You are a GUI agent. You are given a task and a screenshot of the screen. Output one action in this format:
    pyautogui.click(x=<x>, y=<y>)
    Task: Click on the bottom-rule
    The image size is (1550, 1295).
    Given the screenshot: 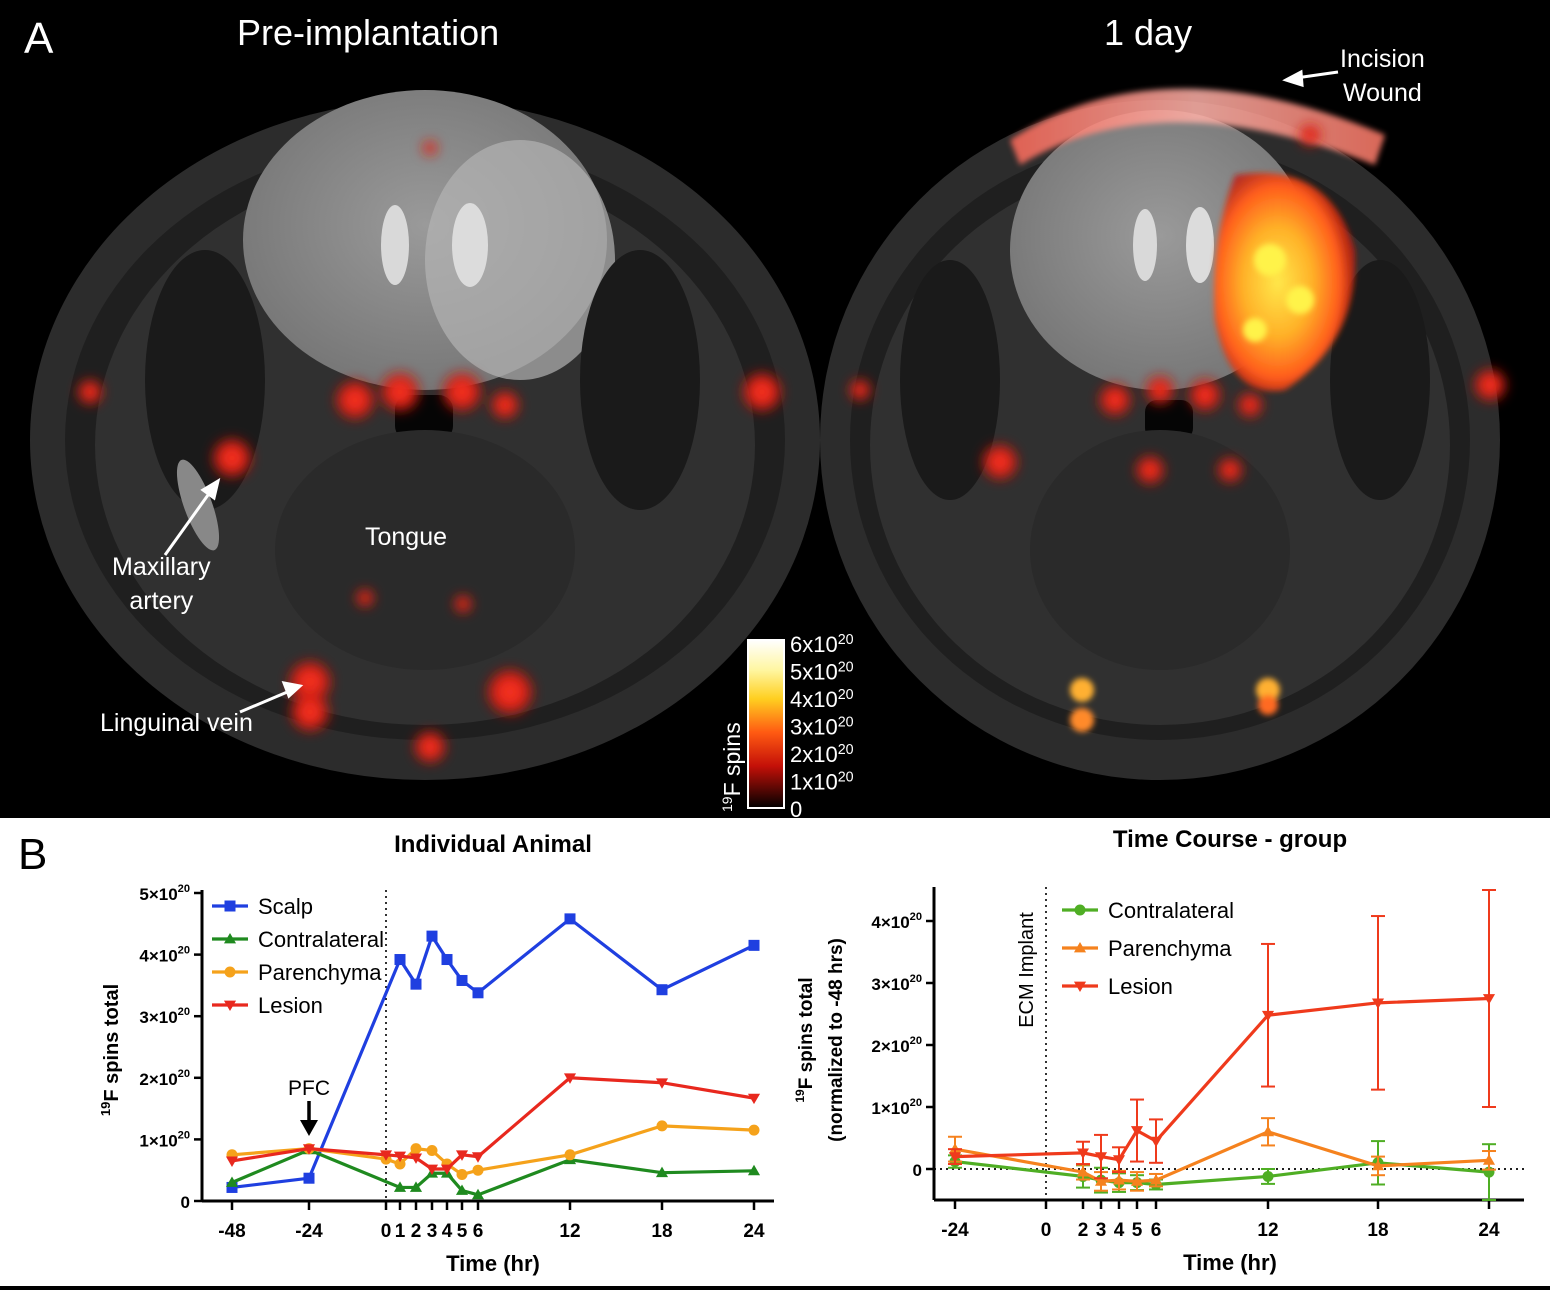 What is the action you would take?
    pyautogui.click(x=775, y=1288)
    